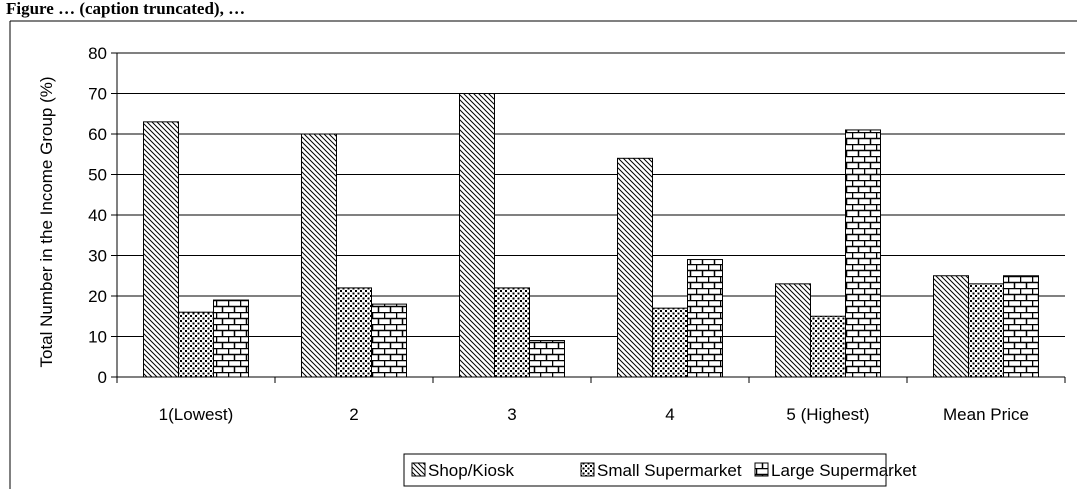 The height and width of the screenshot is (489, 1077). I want to click on legend-label: Large Supermarket, so click(844, 470).